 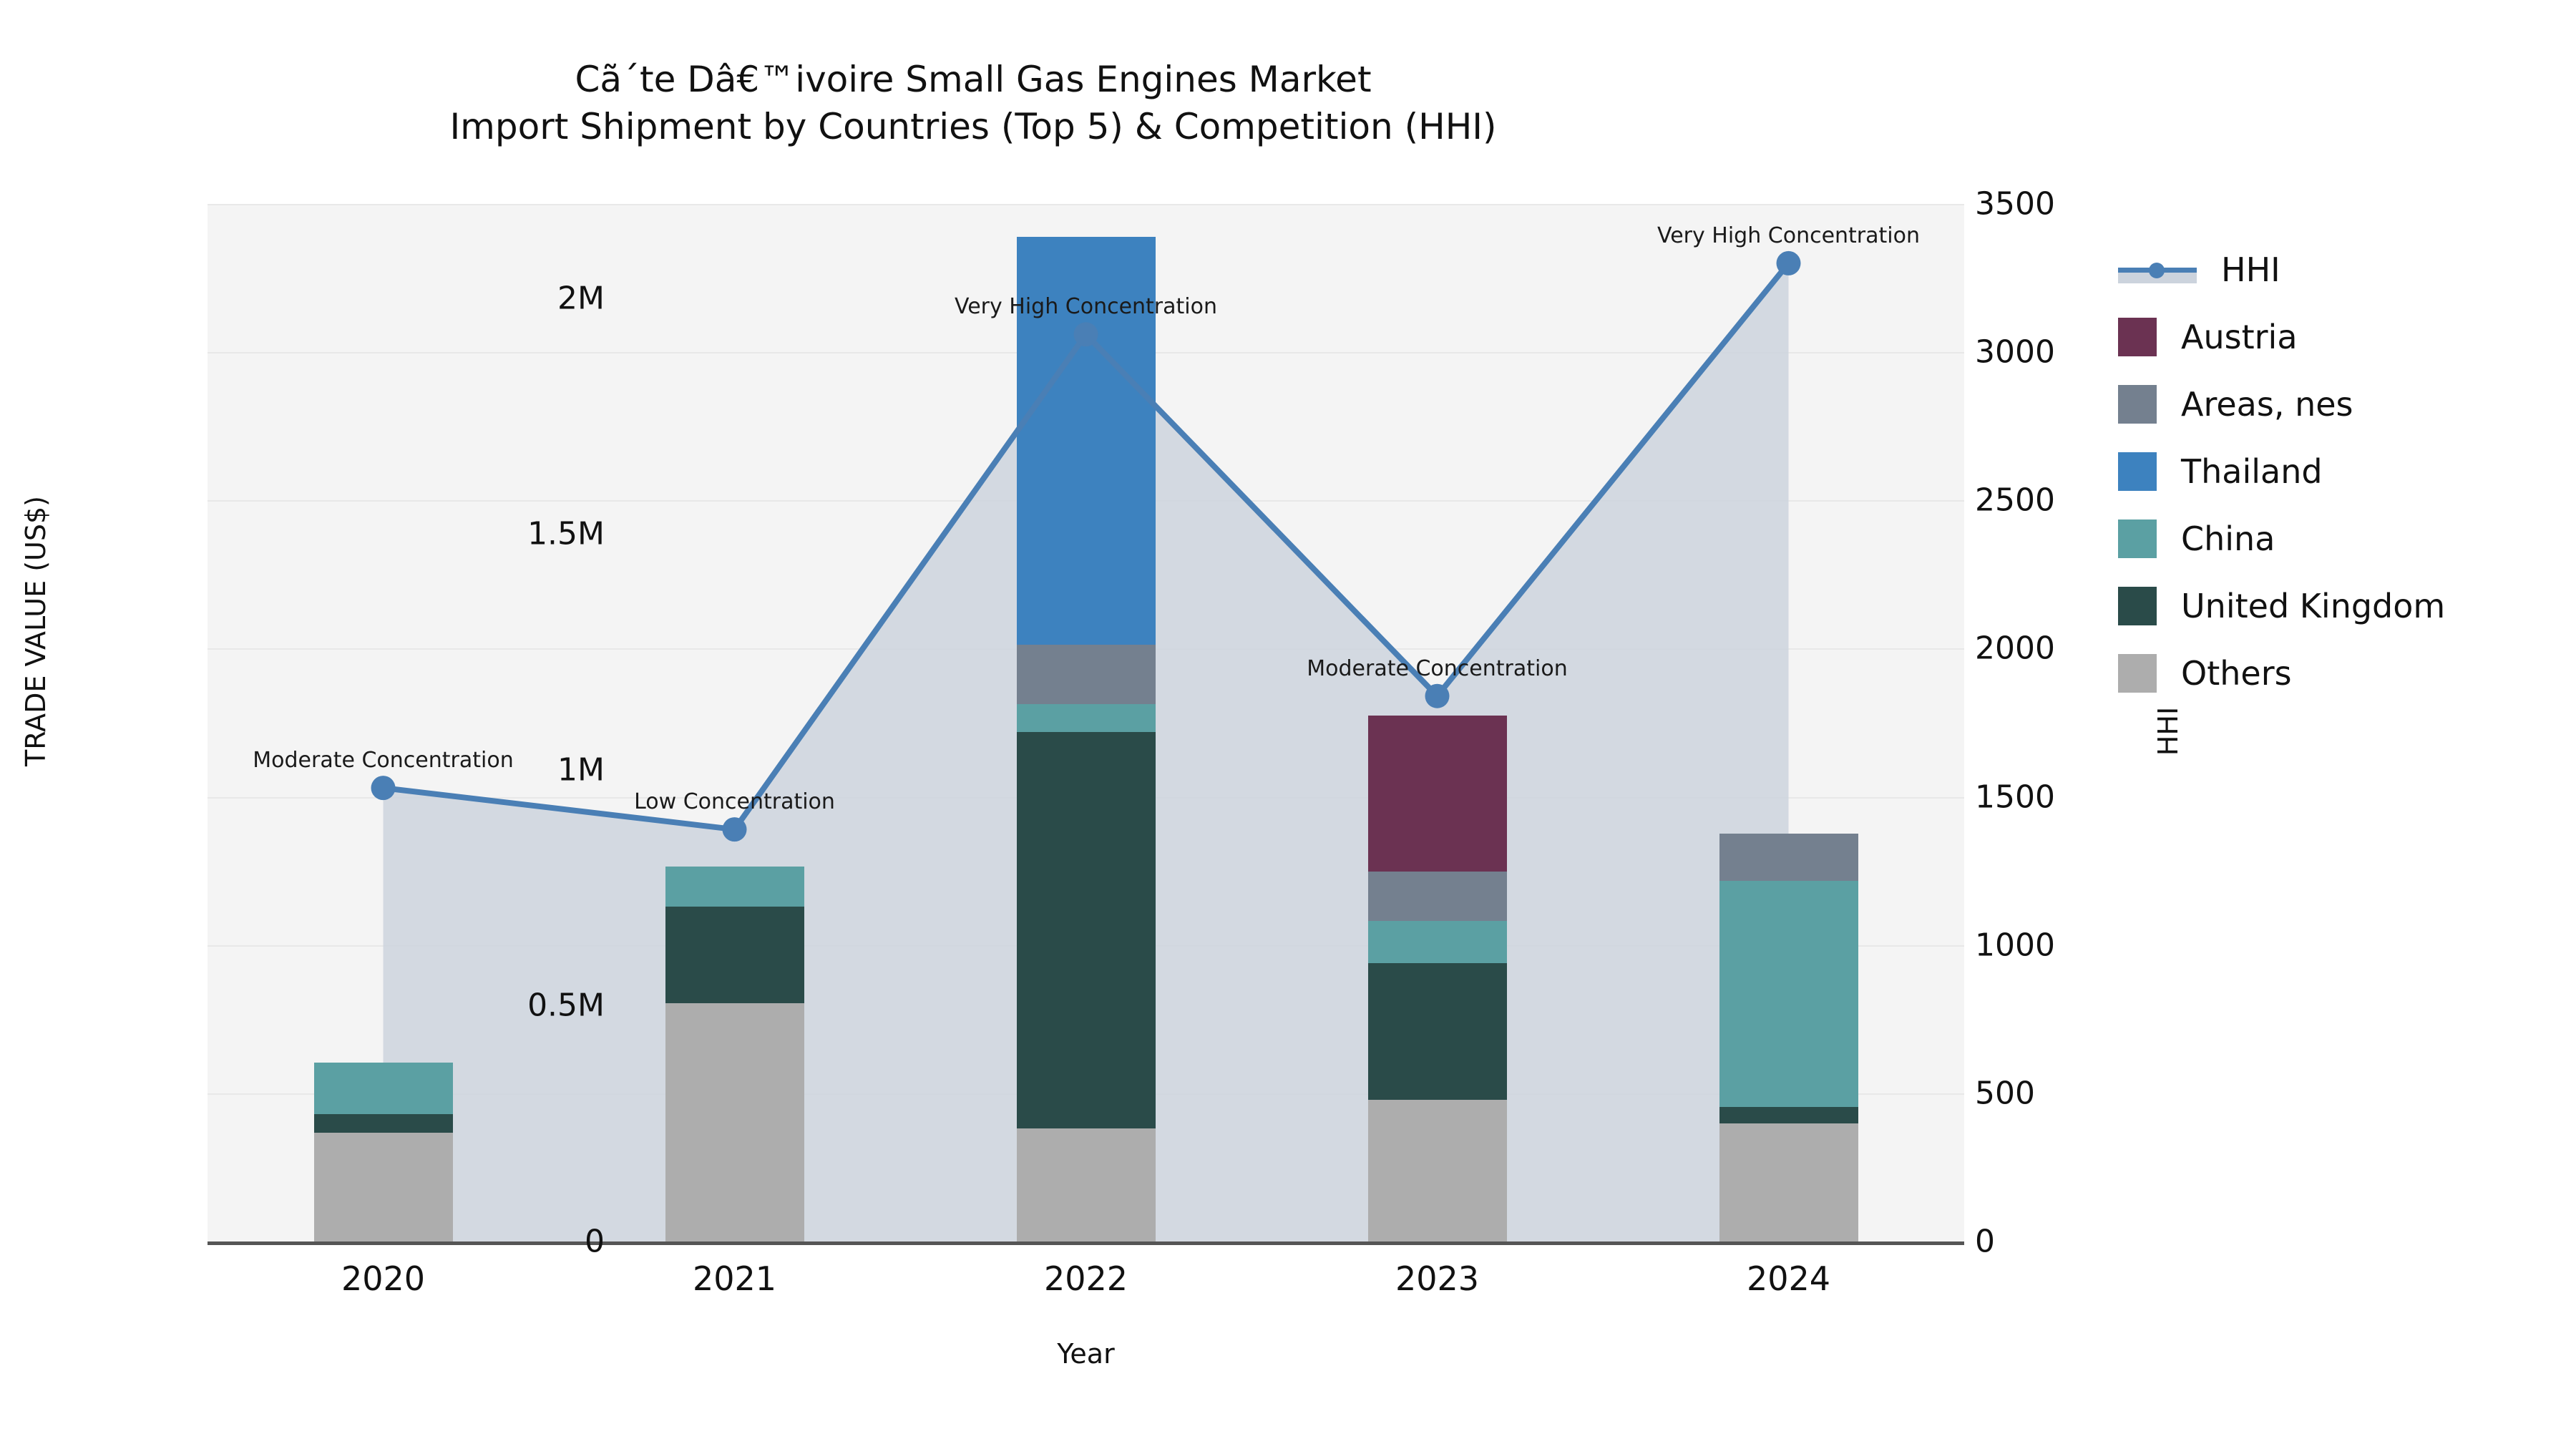 What do you see at coordinates (1437, 896) in the screenshot?
I see `bar-segment-areas-nes-2023` at bounding box center [1437, 896].